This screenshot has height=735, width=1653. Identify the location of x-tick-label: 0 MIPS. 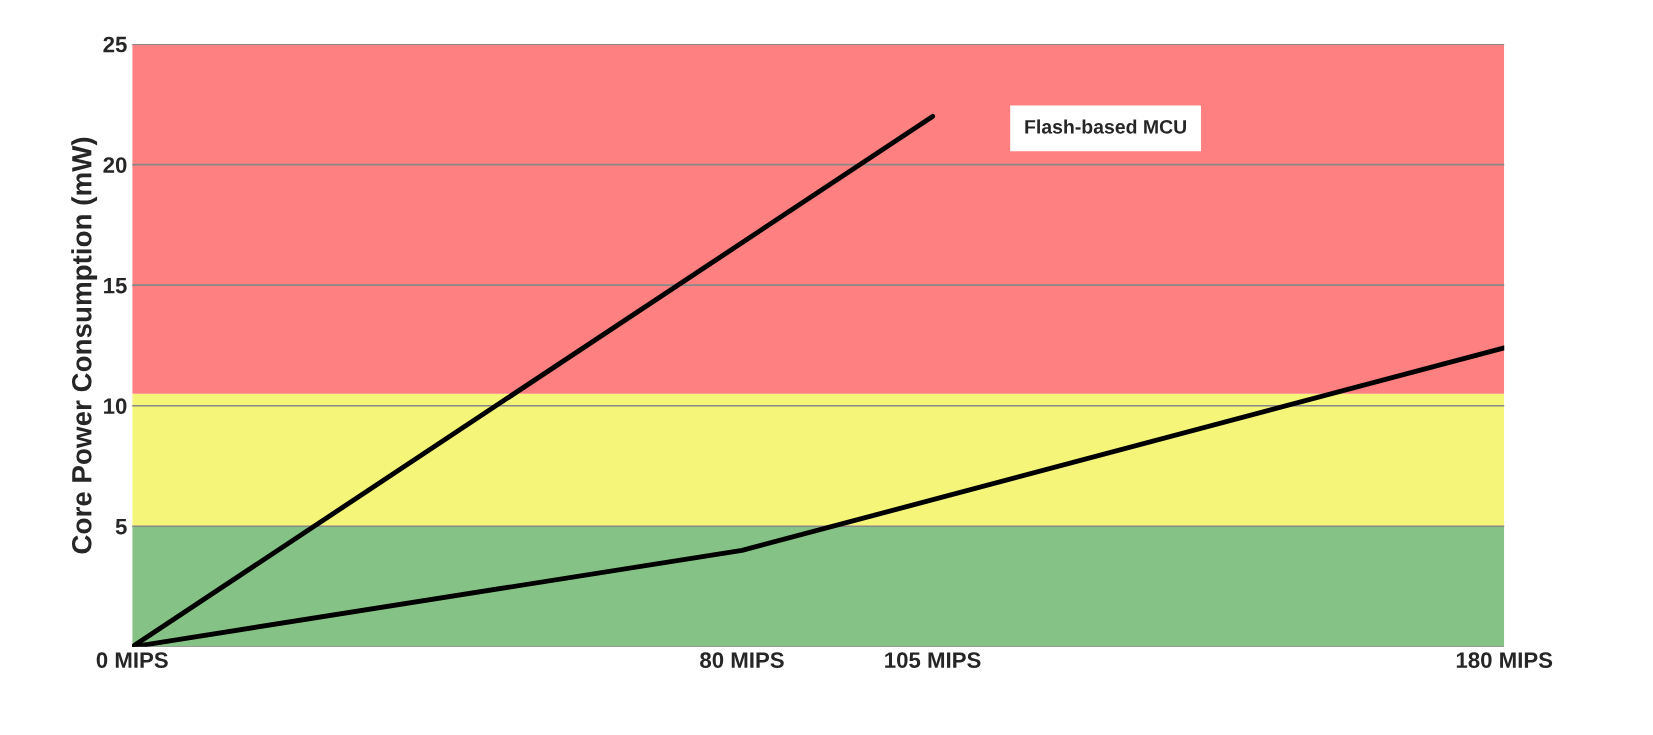
(132, 660).